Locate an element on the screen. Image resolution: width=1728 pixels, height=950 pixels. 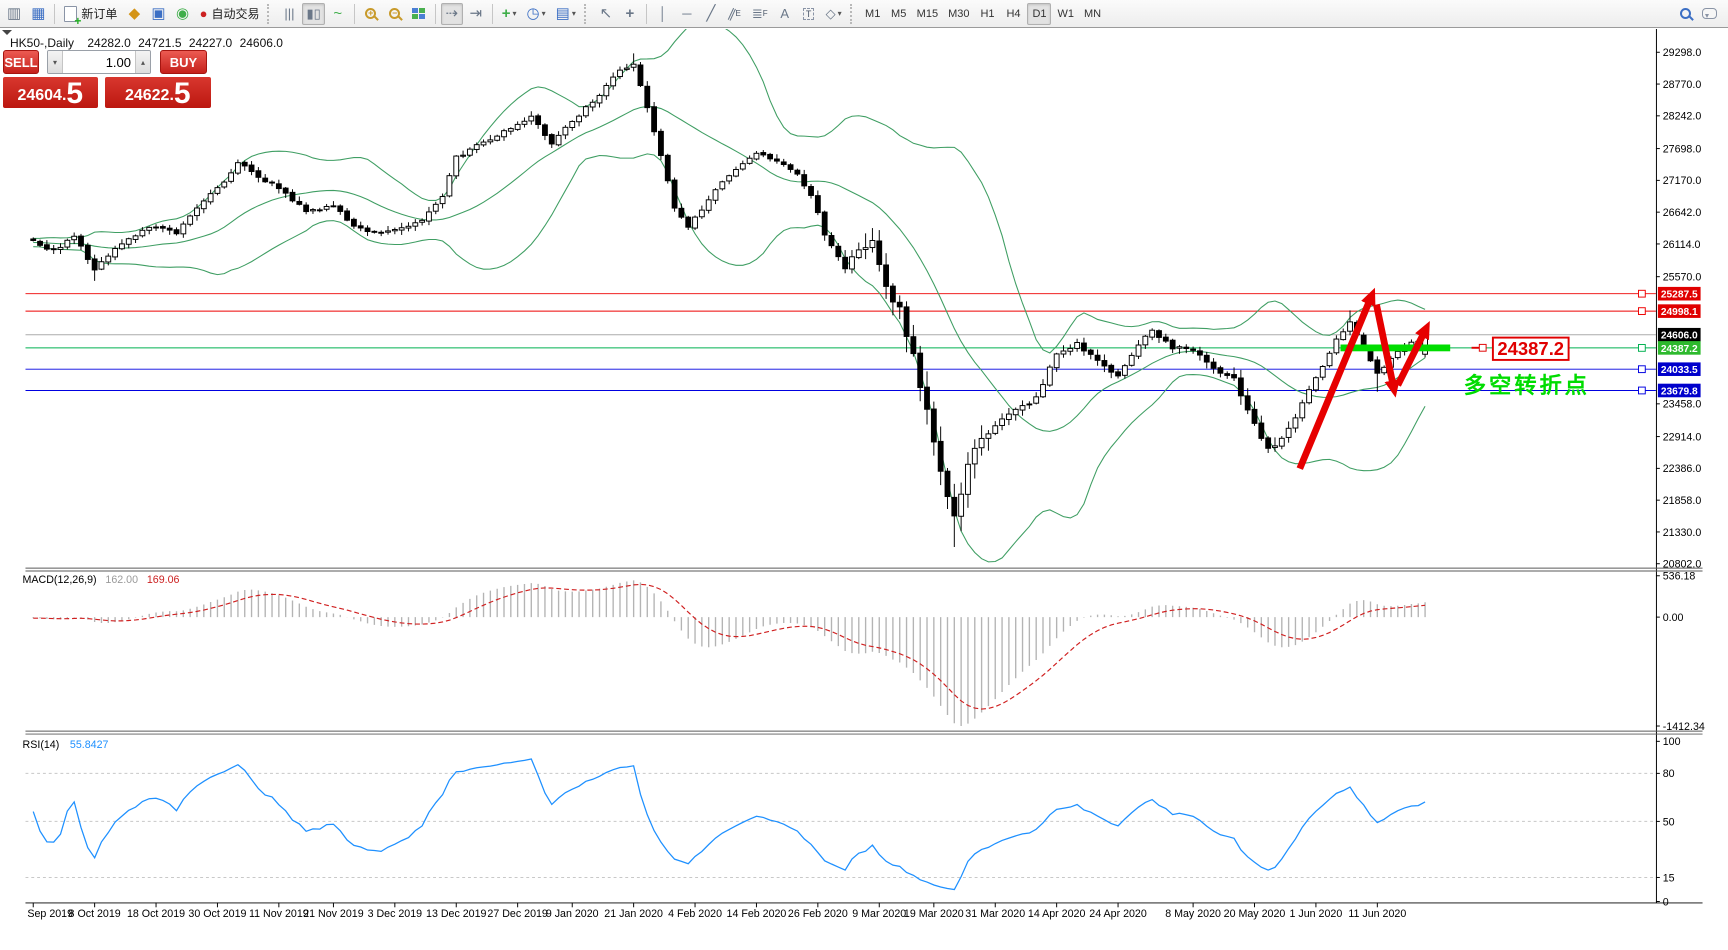
profiles-button: ▦ is located at coordinates (38, 14).